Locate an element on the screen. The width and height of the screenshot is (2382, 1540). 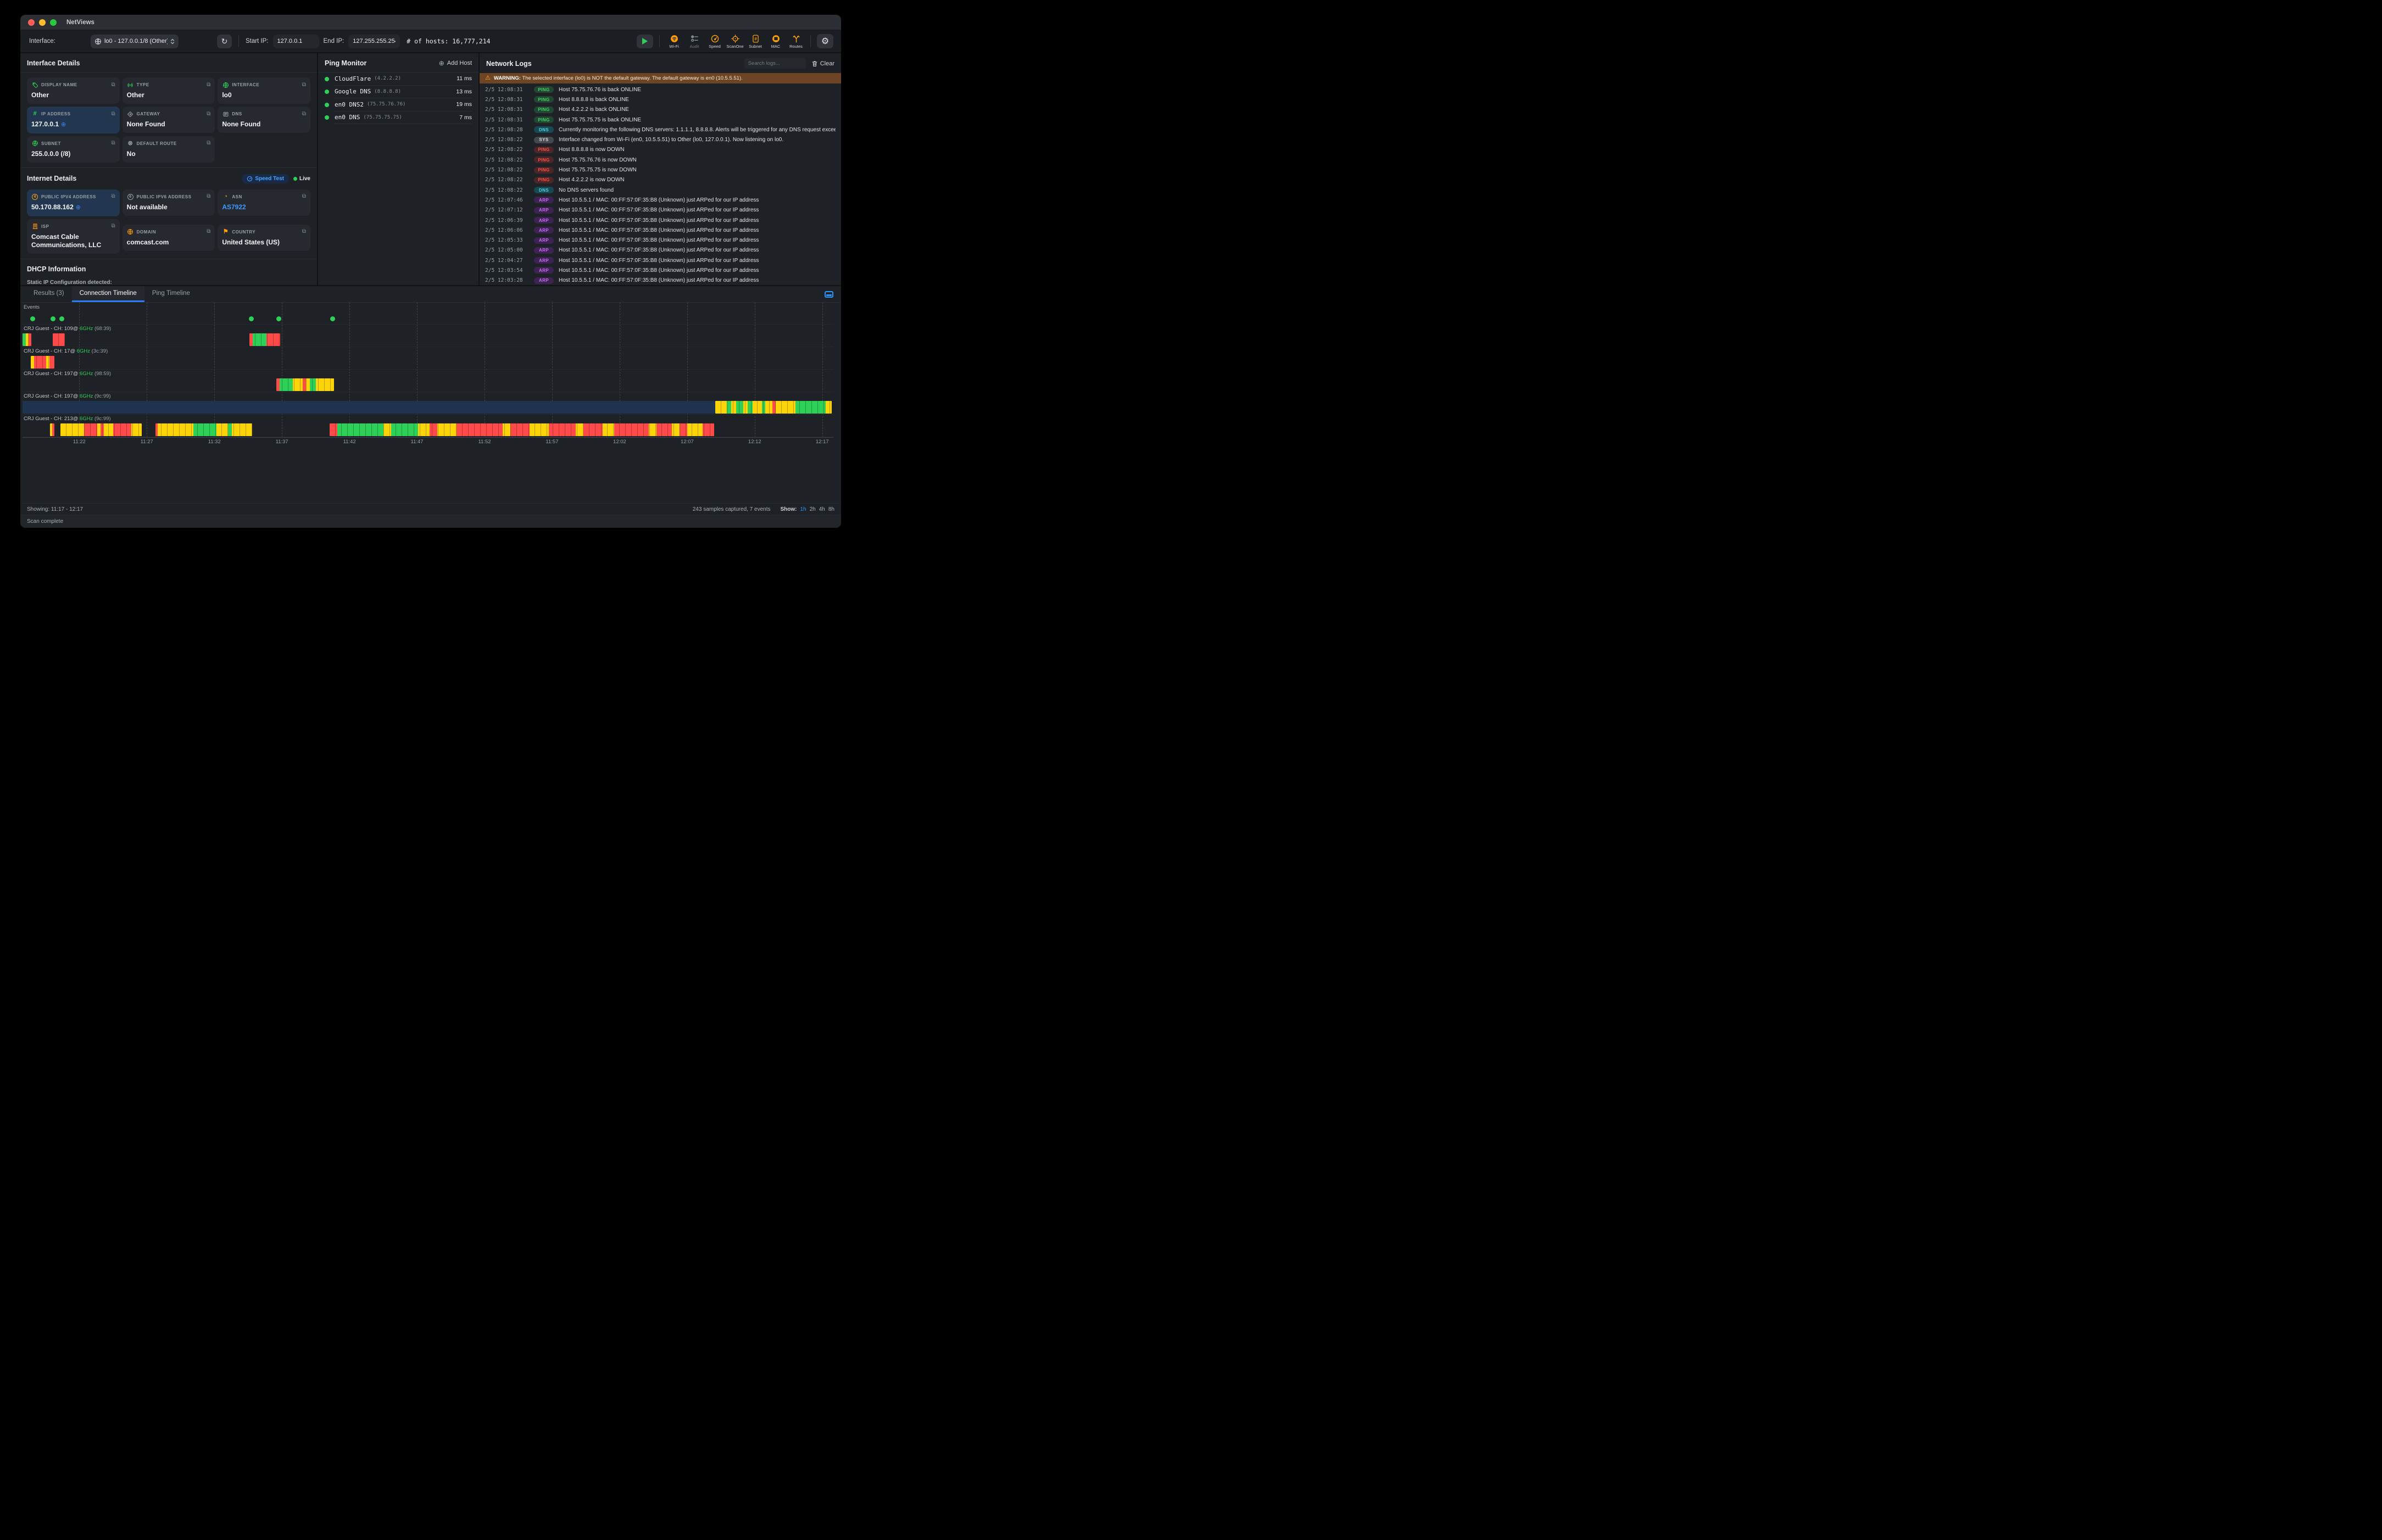
timeline-row-label: CRJ Guest - CH: 197@ 6GHz (98:59) is located at coordinates (68, 374).